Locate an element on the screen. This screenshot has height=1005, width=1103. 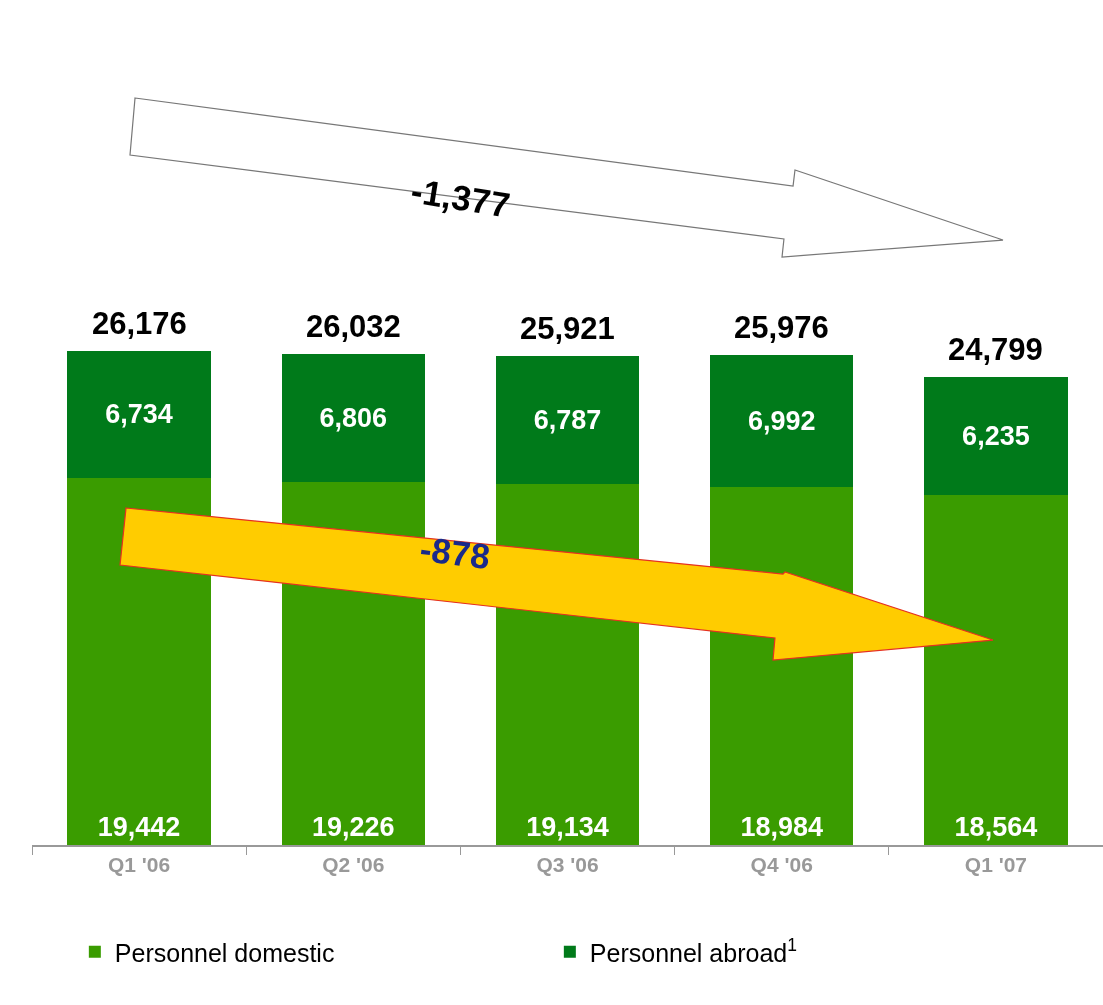
legend-label: Personnel abroad$^{1}$ is located at coordinates (693, 951).